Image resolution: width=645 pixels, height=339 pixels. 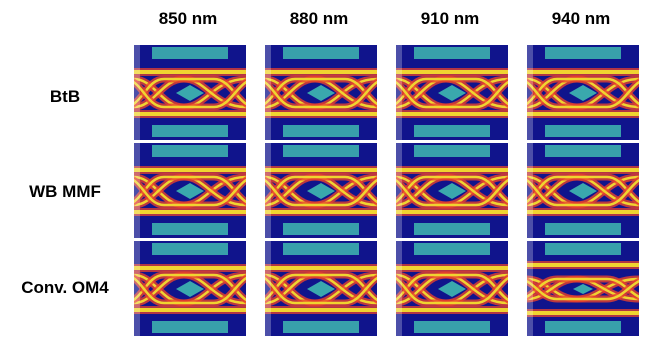 I want to click on eye-diagram-btb-880nm, so click(x=321, y=92).